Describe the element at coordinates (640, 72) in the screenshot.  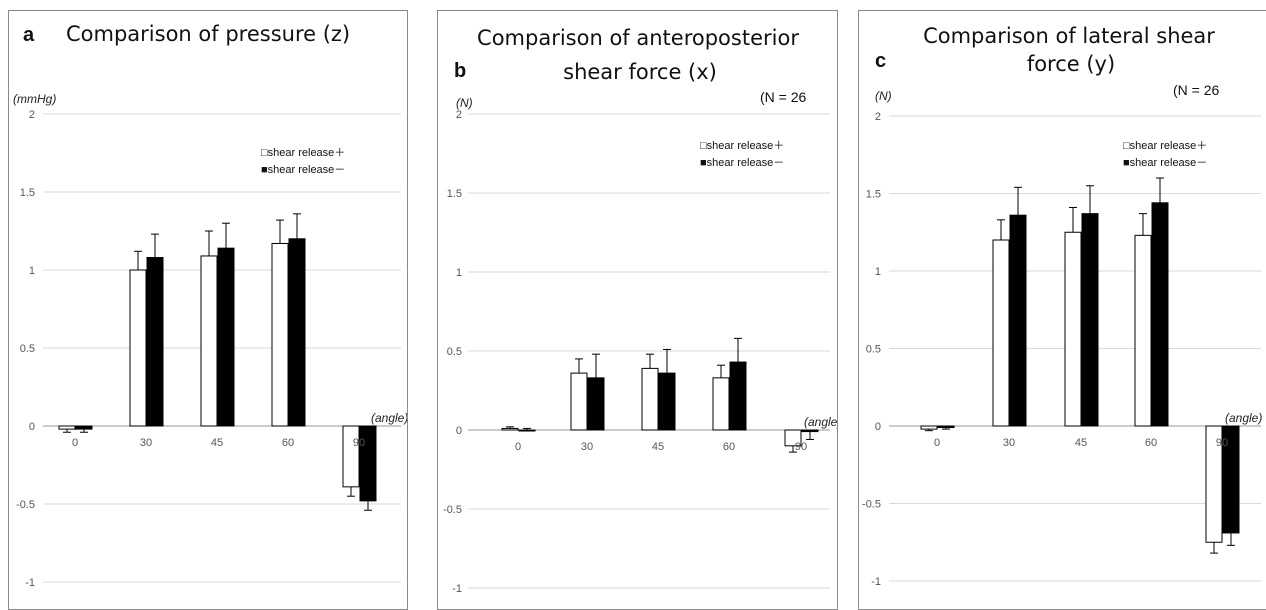
I see `chart-title-line-2: shear force (x)` at that location.